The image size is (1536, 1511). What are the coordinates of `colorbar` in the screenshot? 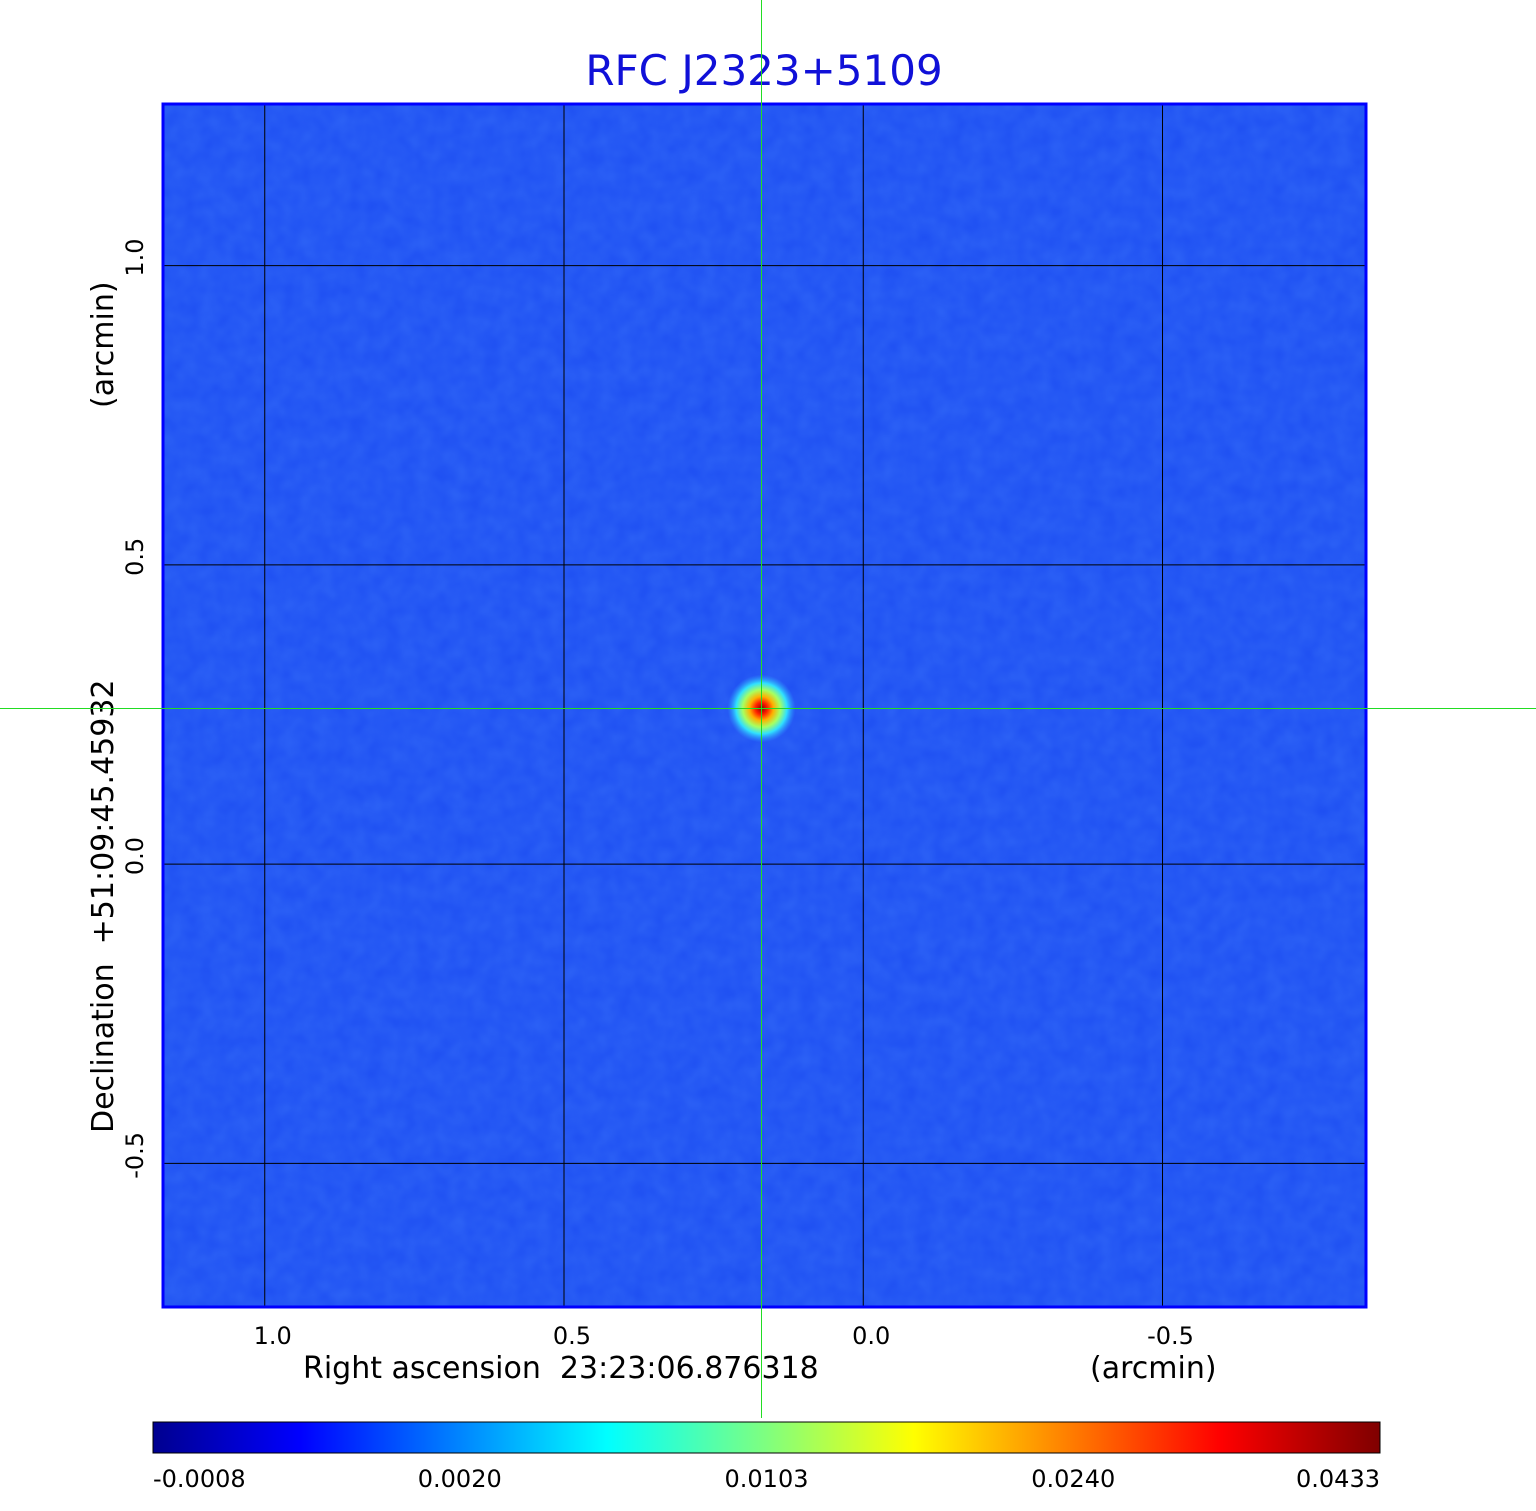 It's located at (766, 1437).